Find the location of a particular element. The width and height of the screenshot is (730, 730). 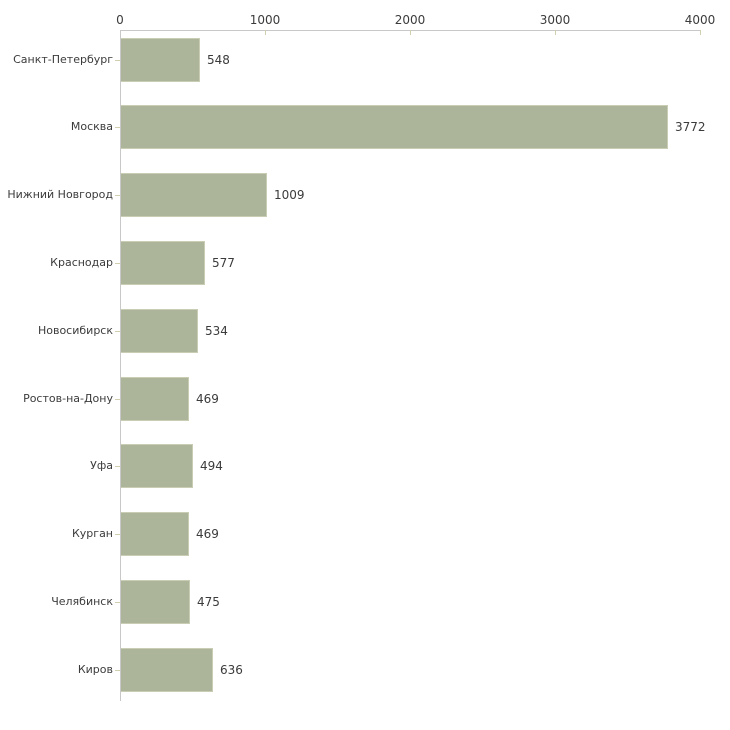

x-axis-tick-label: 4000 is located at coordinates (700, 20).